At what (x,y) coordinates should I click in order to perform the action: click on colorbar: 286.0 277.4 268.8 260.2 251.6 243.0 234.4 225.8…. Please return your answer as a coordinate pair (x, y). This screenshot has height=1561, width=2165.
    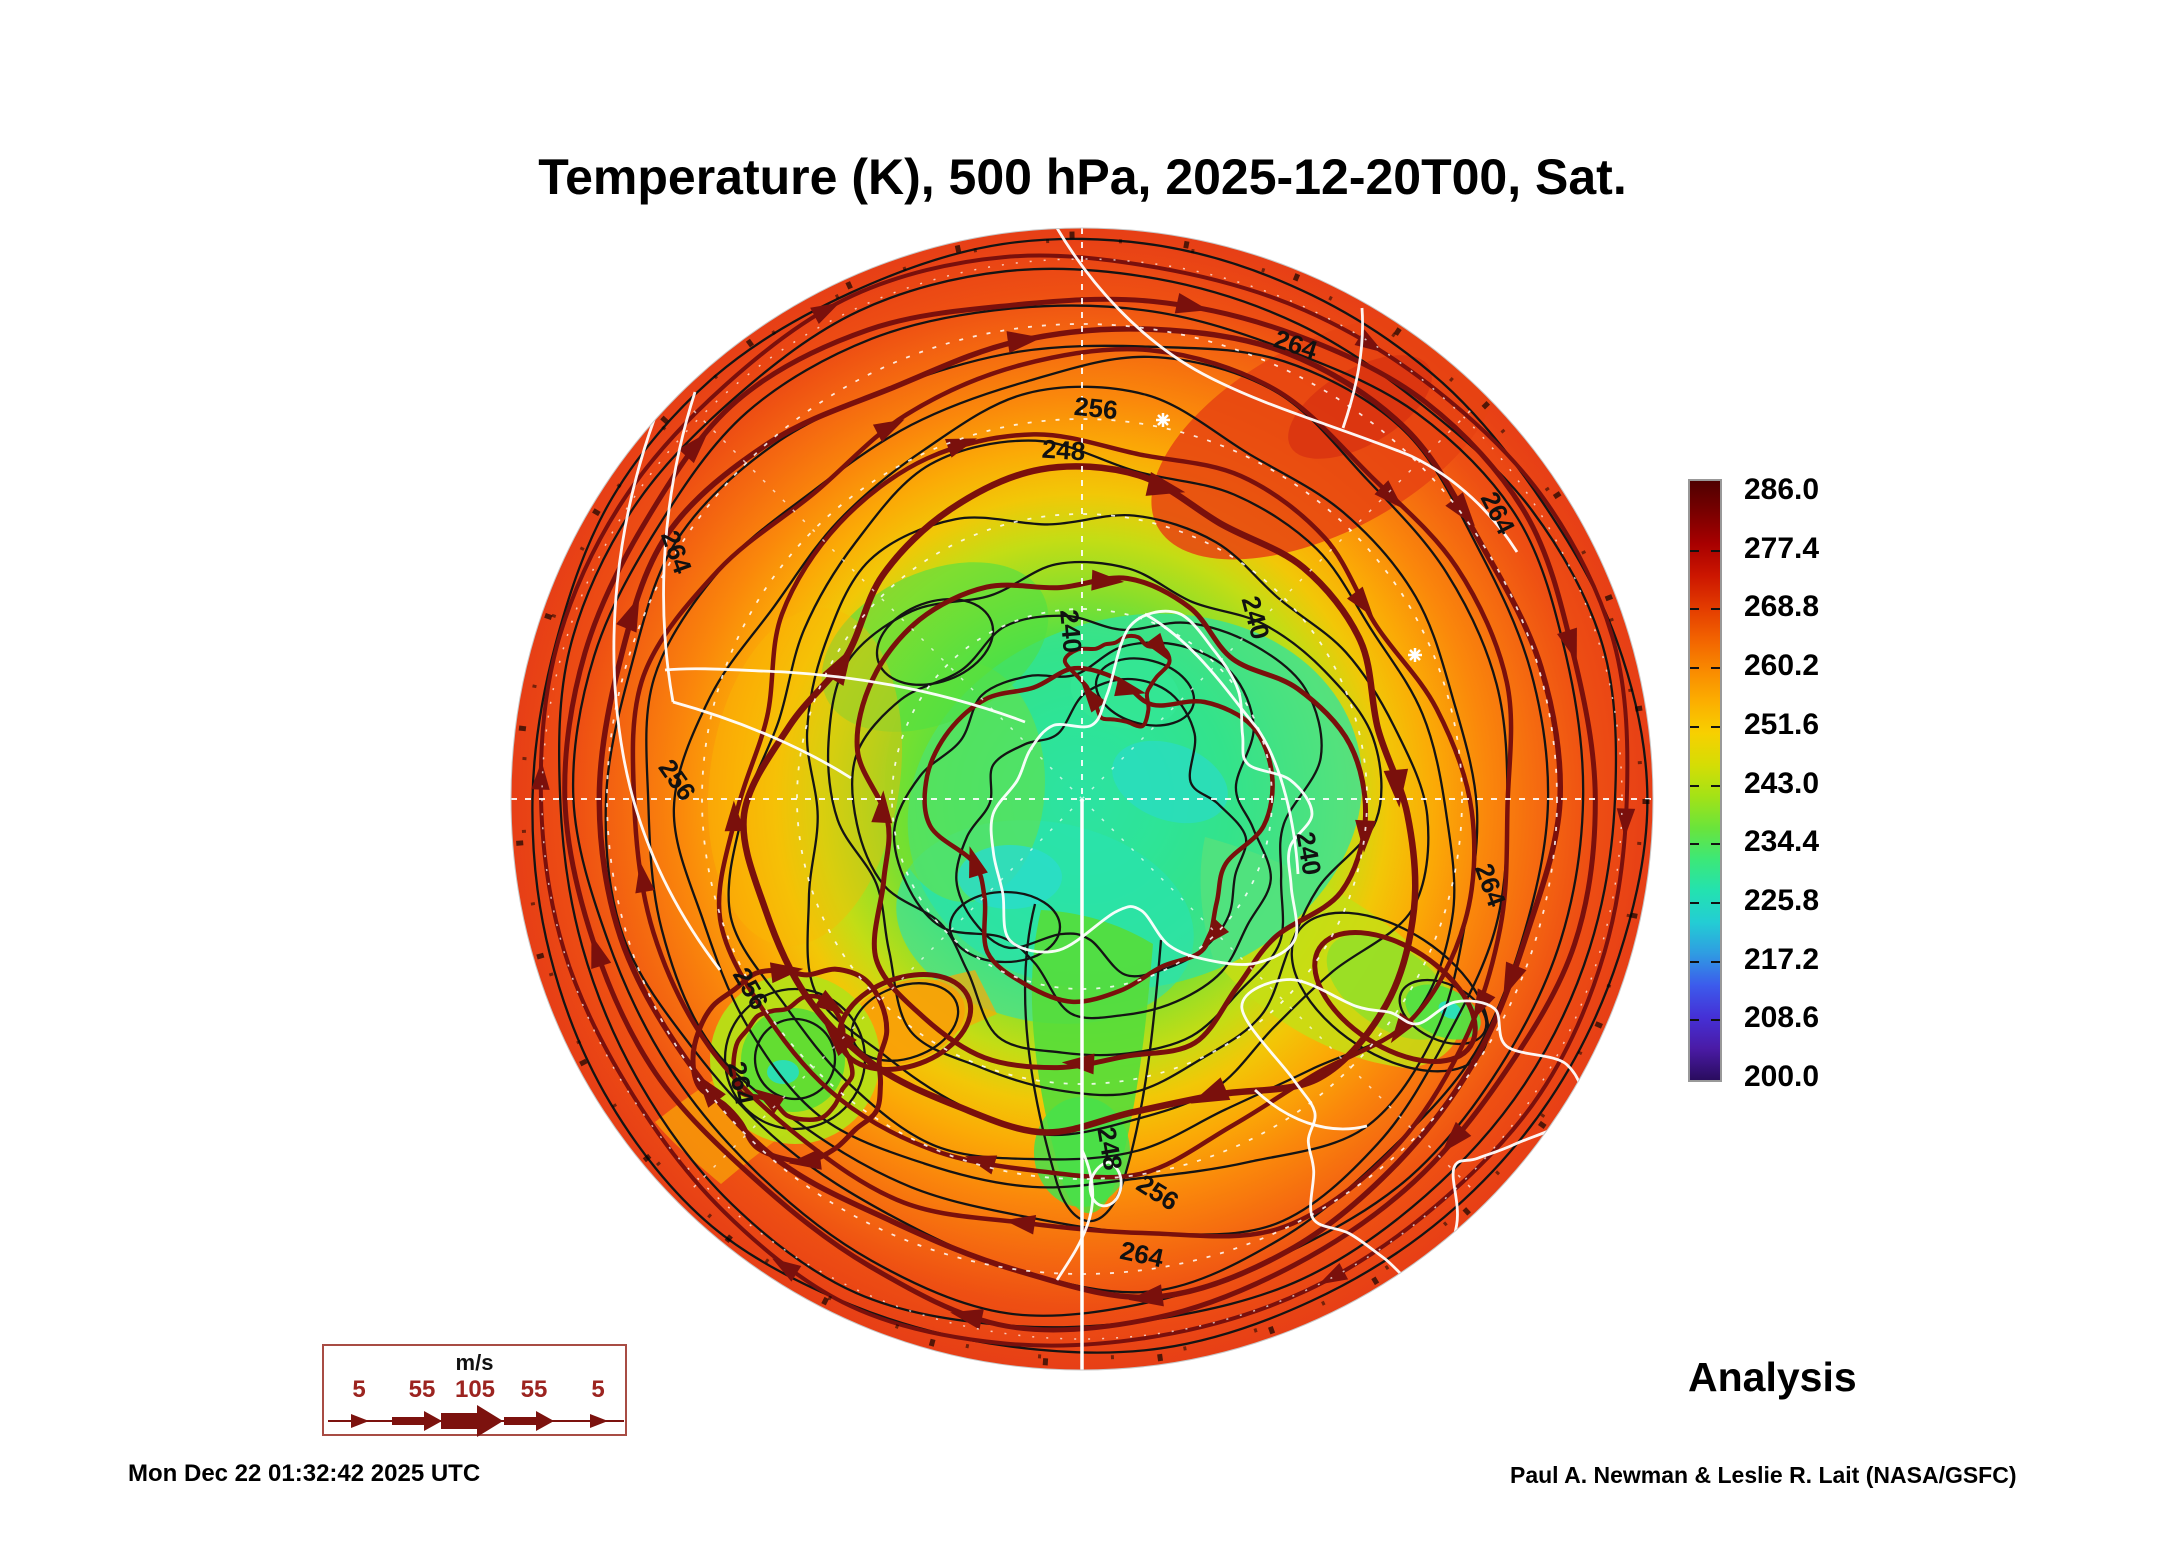
    Looking at the image, I should click on (1798, 796).